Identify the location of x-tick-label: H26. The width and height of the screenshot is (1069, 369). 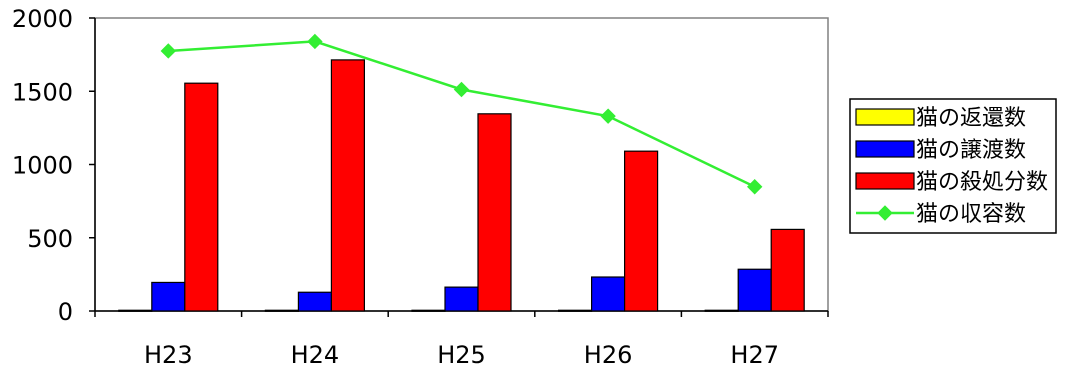
(608, 353).